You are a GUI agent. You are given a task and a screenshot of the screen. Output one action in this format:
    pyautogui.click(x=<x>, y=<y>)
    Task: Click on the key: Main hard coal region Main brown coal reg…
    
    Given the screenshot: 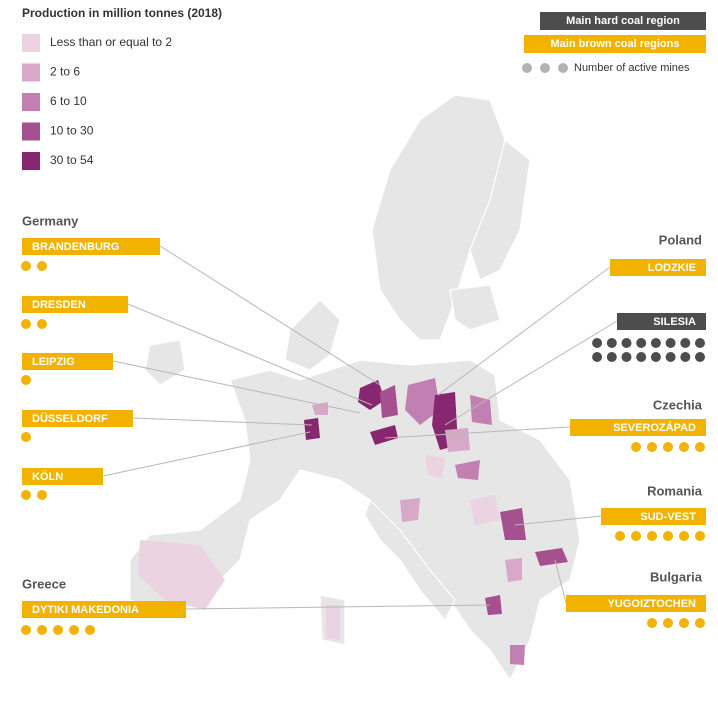 What is the action you would take?
    pyautogui.click(x=614, y=43)
    